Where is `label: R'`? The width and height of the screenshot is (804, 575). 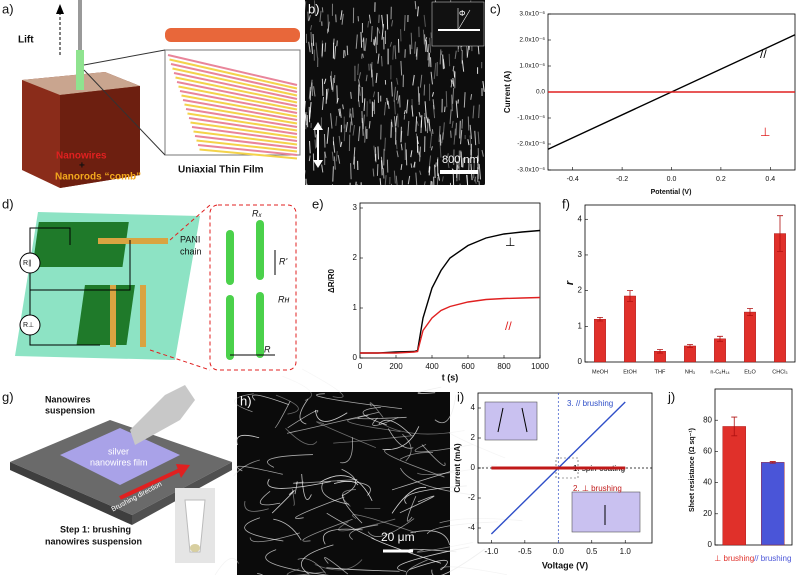 label: R' is located at coordinates (283, 261).